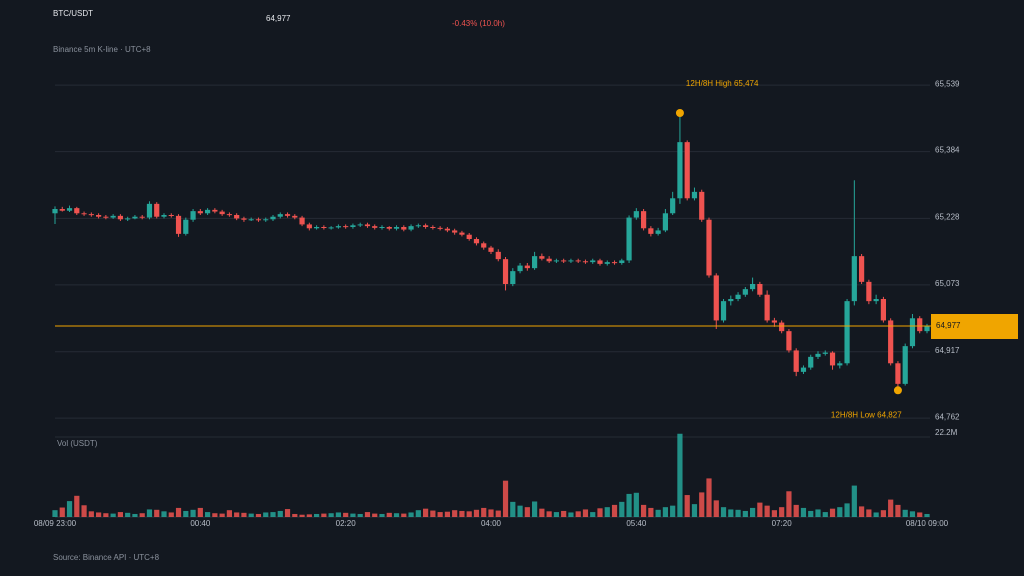 The height and width of the screenshot is (576, 1024). What do you see at coordinates (897, 390) in the screenshot?
I see `low-marker` at bounding box center [897, 390].